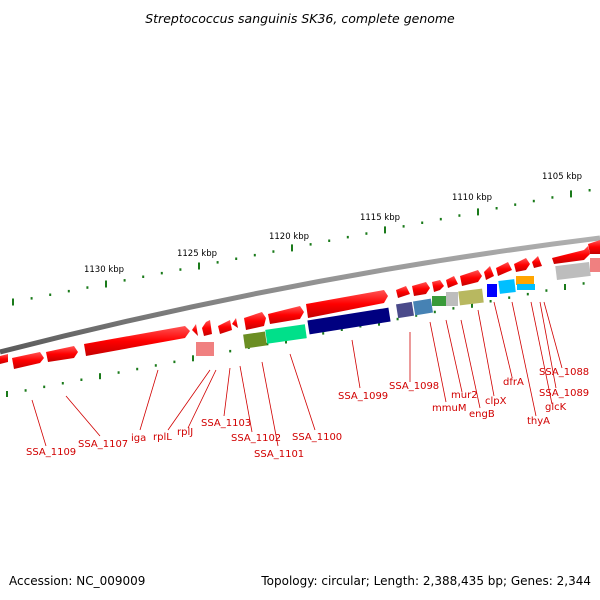 The width and height of the screenshot is (600, 600). I want to click on scale-label-1110: 1110 kbp, so click(472, 198).